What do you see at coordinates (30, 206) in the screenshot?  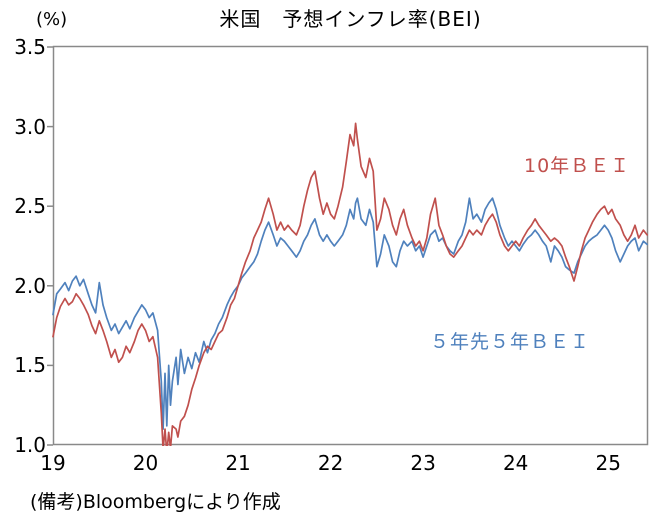 I see `y-tick-label: 2.5` at bounding box center [30, 206].